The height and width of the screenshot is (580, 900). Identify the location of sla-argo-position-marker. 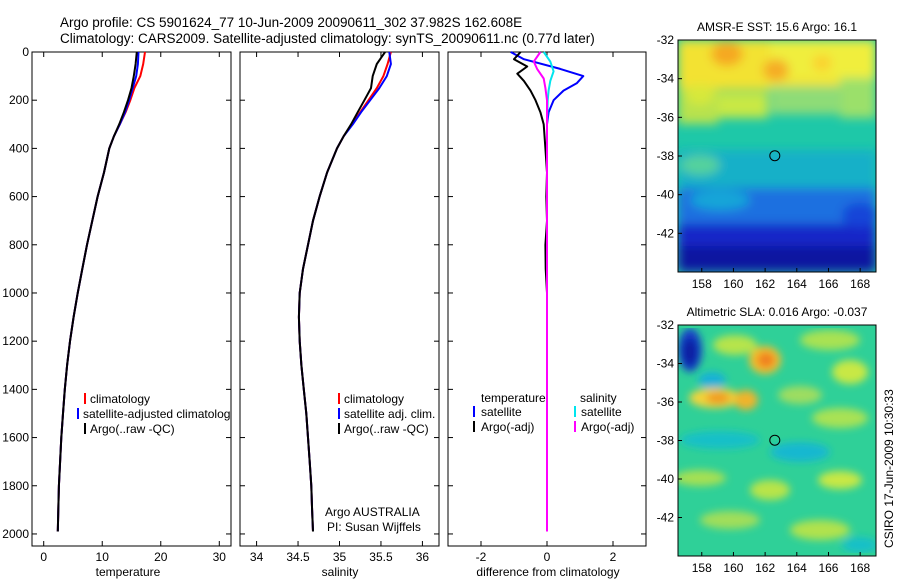
(775, 440).